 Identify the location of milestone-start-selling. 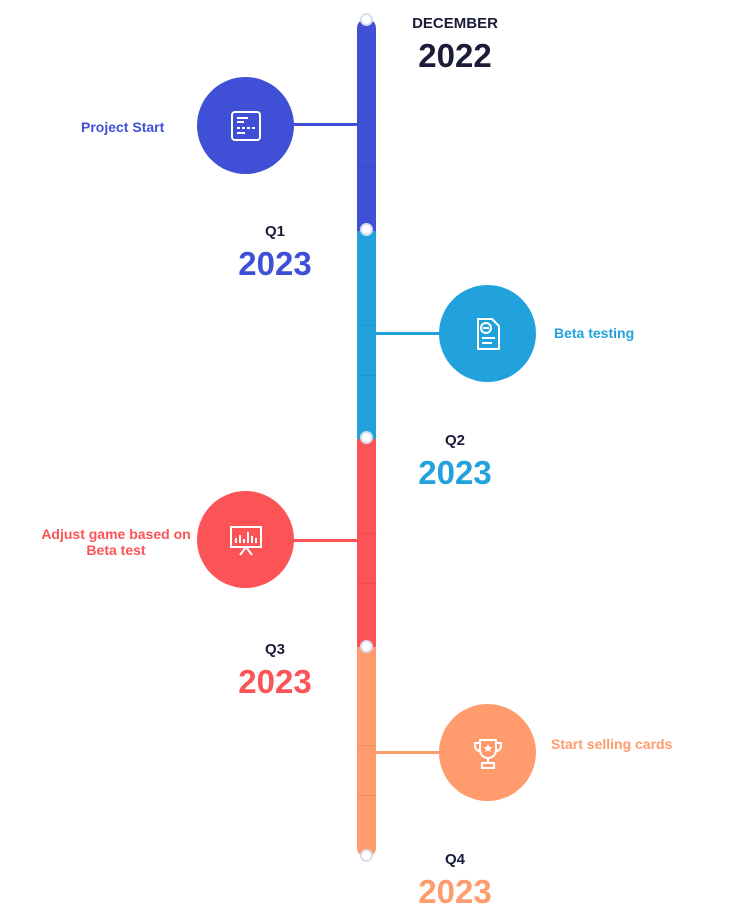
(487, 752).